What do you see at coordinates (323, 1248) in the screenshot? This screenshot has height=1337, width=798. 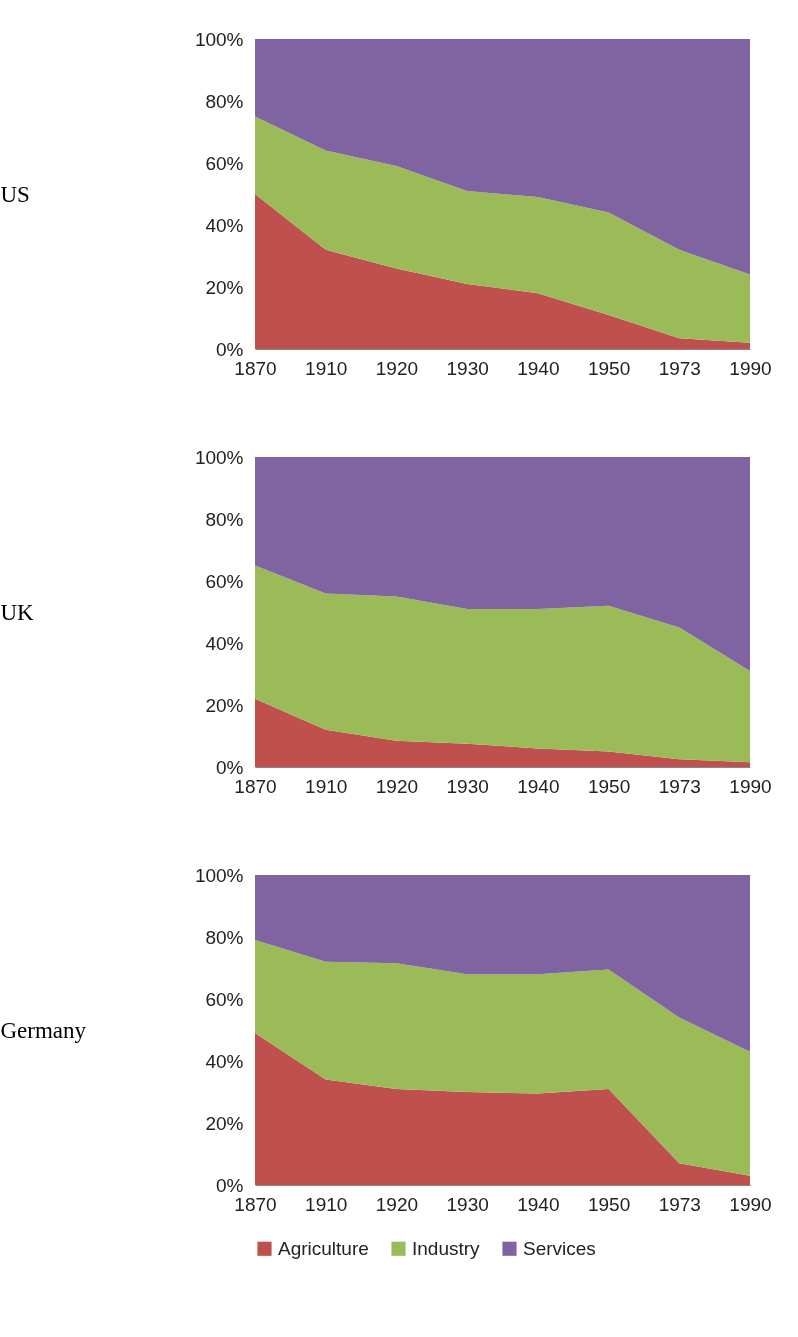 I see `legend-label: Agriculture` at bounding box center [323, 1248].